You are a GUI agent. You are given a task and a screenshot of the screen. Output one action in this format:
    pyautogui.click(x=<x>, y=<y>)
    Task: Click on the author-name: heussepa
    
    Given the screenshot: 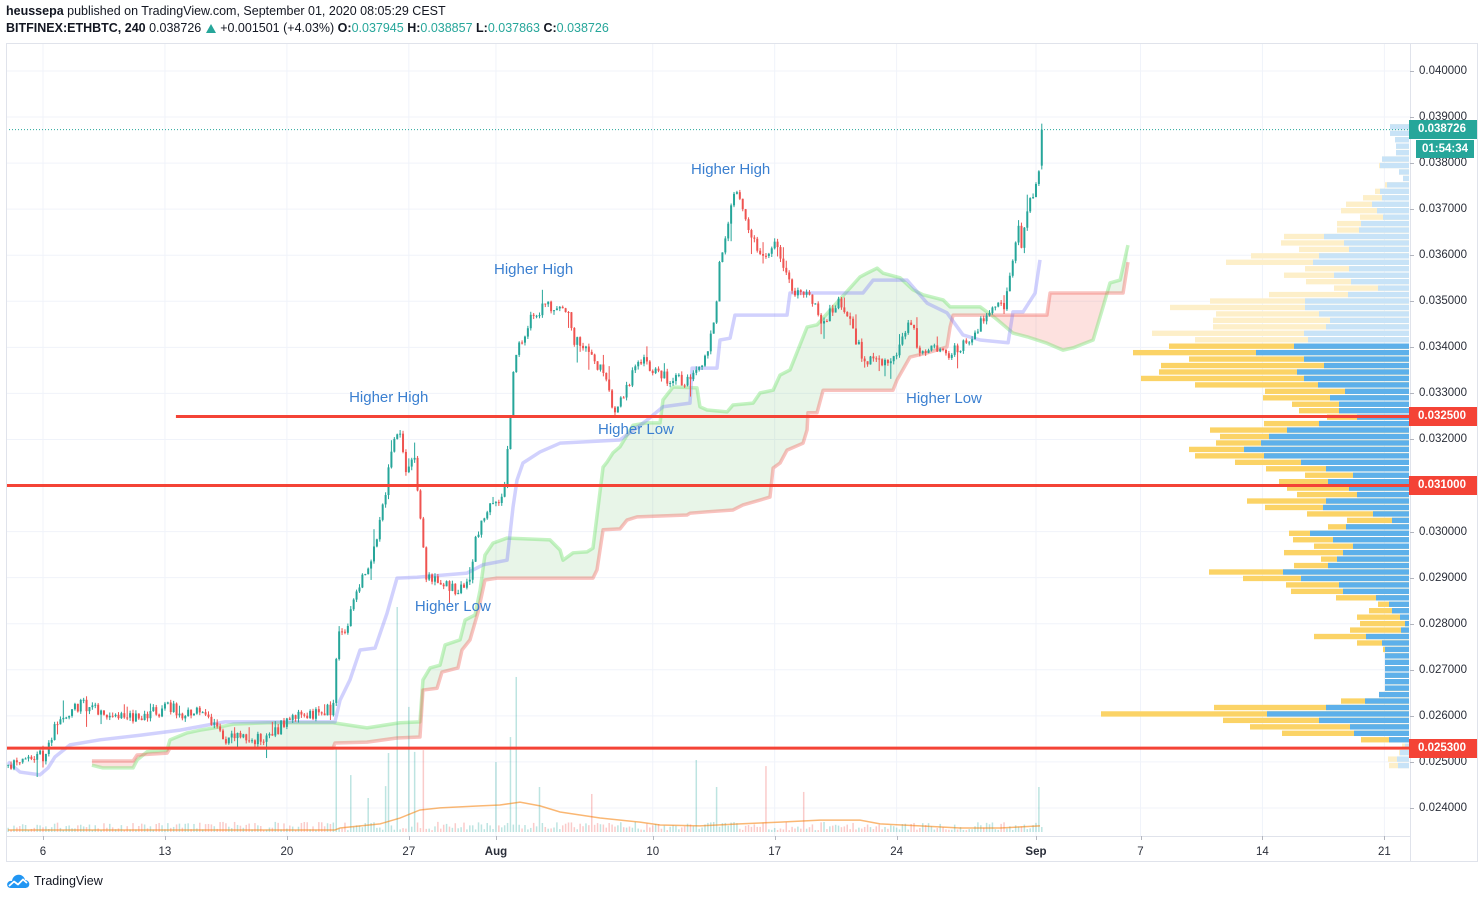 What is the action you would take?
    pyautogui.click(x=35, y=11)
    